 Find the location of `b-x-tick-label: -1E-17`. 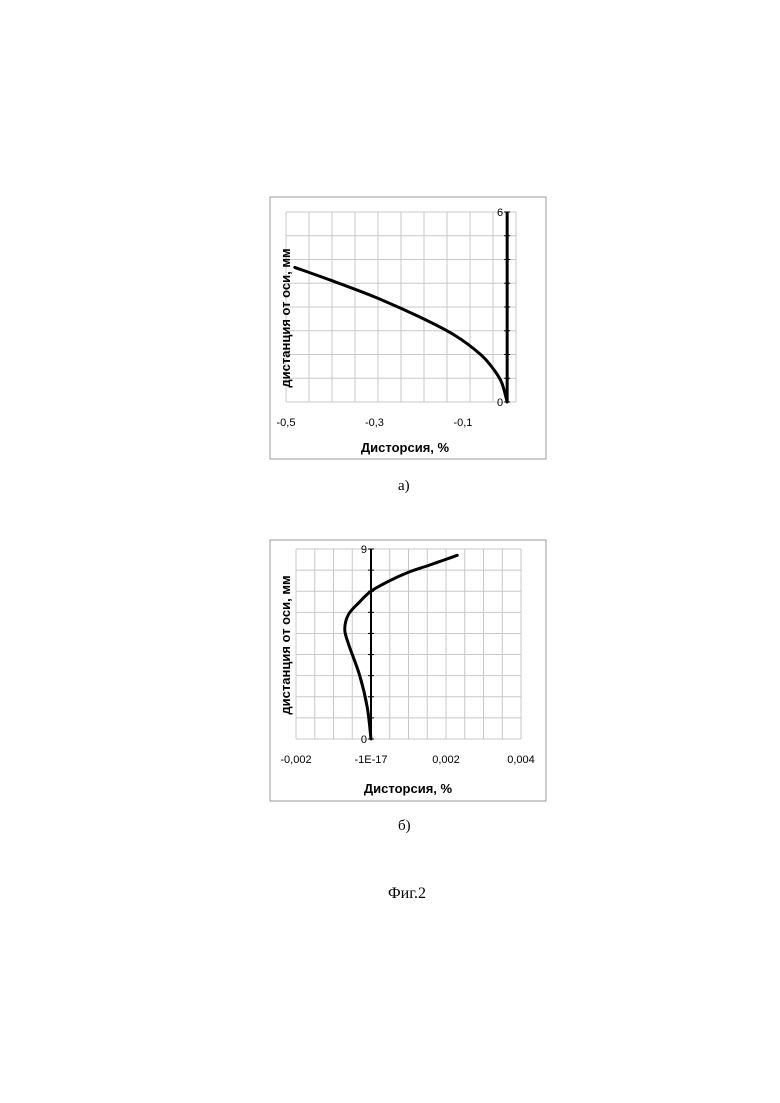

b-x-tick-label: -1E-17 is located at coordinates (370, 760).